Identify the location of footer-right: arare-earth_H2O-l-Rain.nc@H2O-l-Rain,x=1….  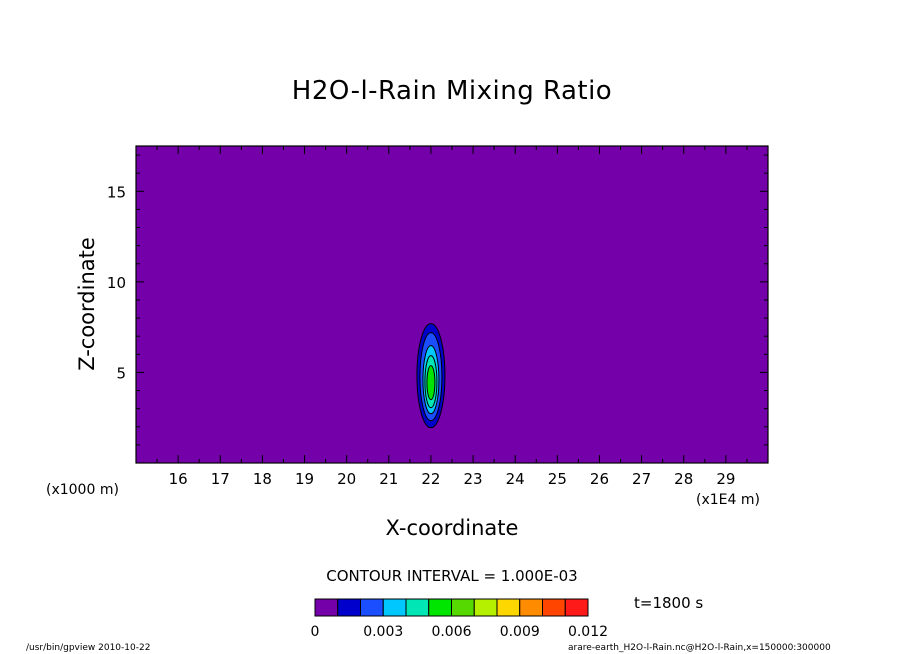
(699, 648).